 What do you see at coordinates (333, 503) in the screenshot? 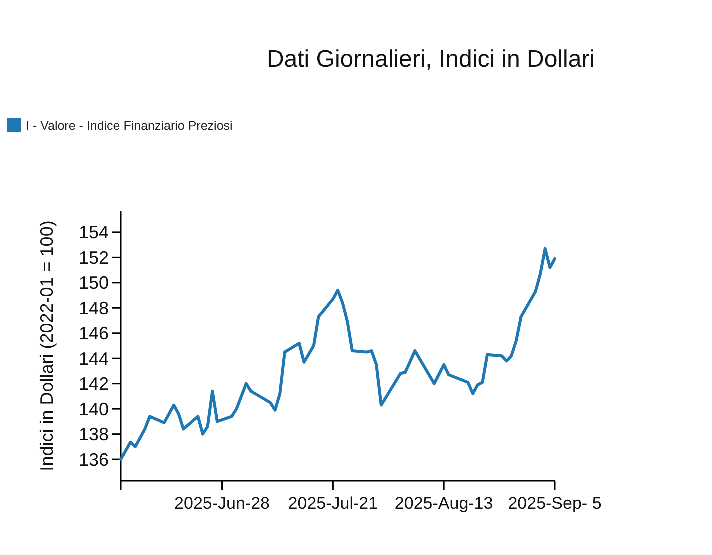
I see `x-tick-label: 2025-Jul-21` at bounding box center [333, 503].